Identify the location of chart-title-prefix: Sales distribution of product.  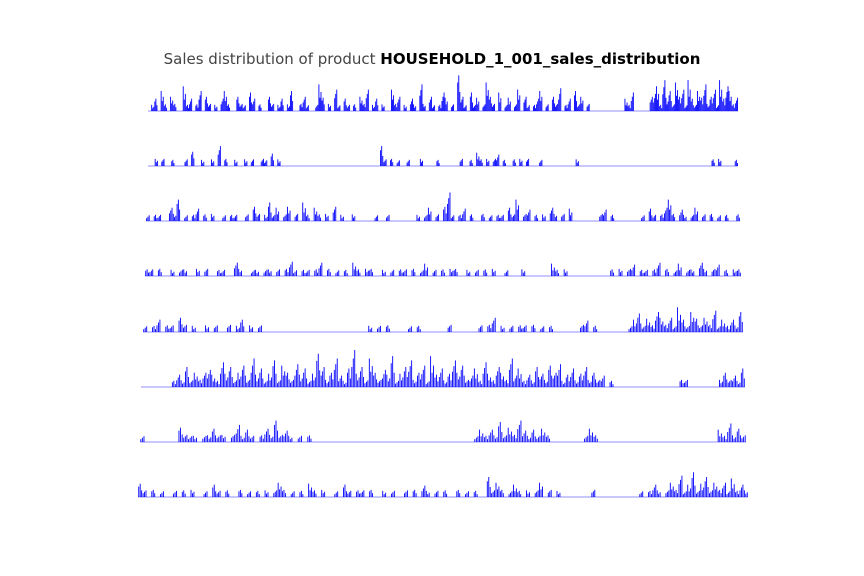
(269, 59).